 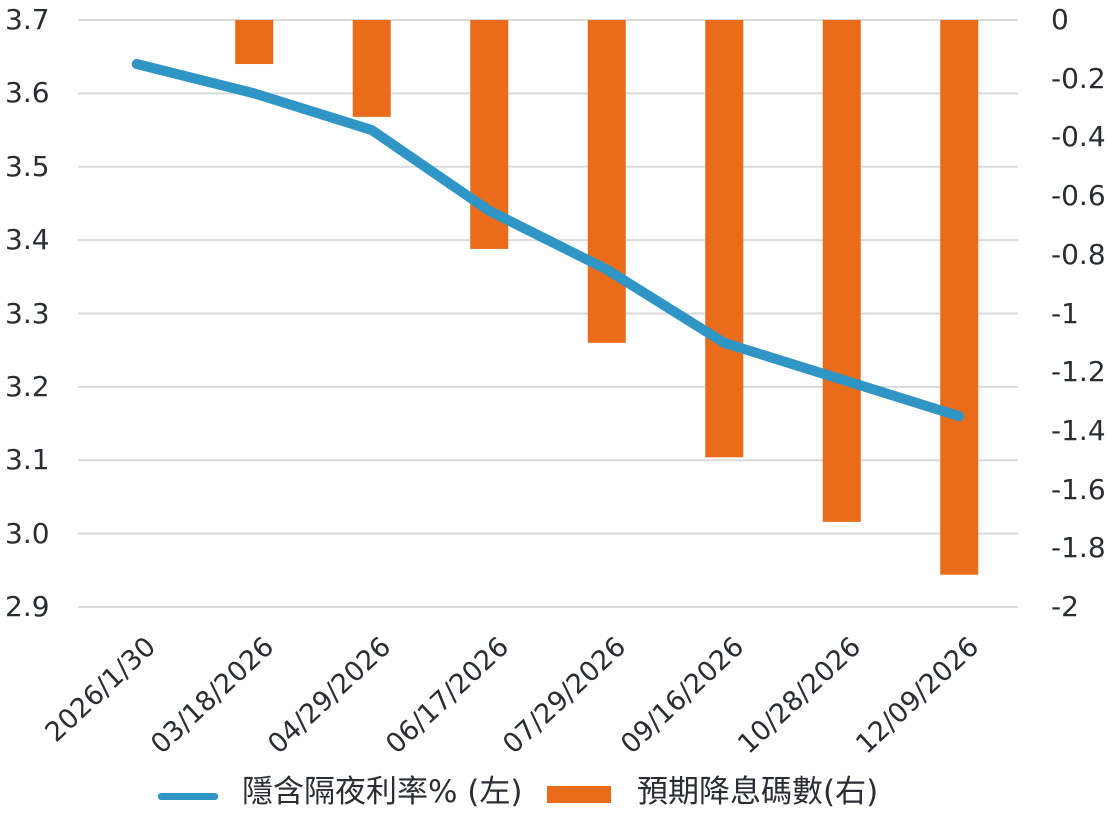 What do you see at coordinates (27, 19) in the screenshot?
I see `left-axis-tick: 3.7` at bounding box center [27, 19].